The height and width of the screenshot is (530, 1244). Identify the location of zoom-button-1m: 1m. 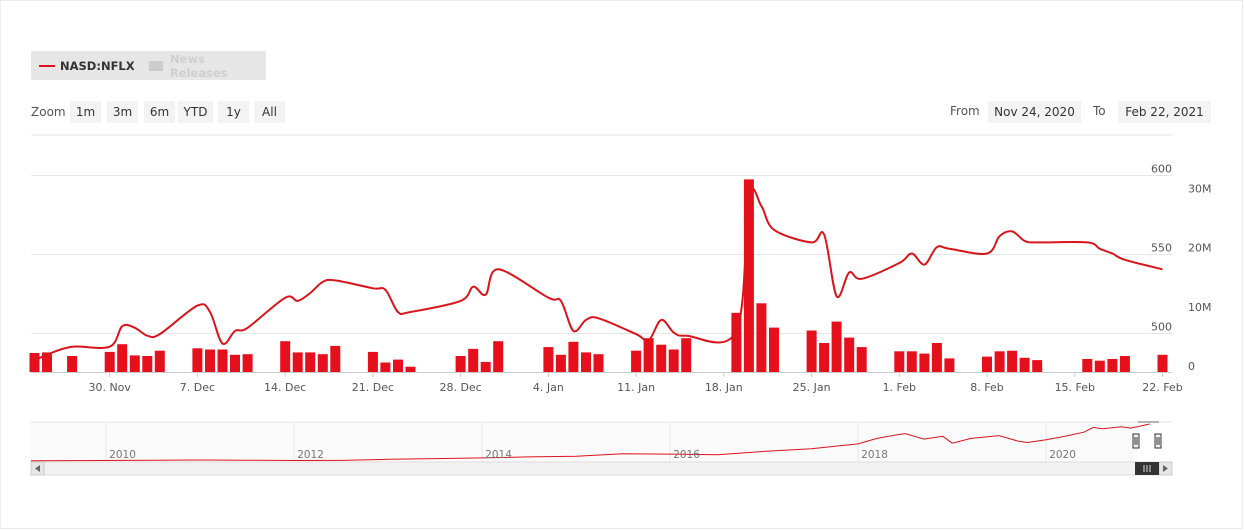
(85, 112).